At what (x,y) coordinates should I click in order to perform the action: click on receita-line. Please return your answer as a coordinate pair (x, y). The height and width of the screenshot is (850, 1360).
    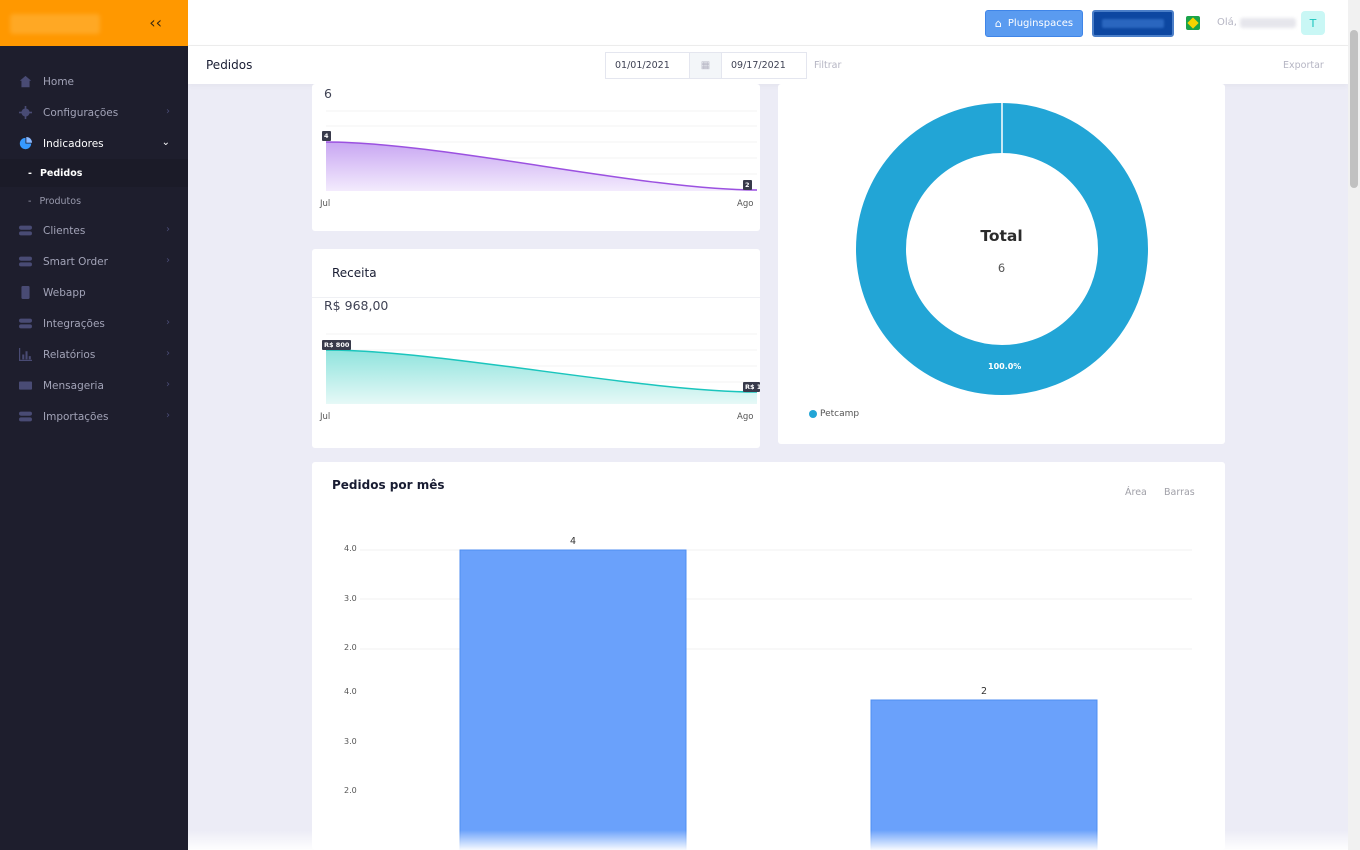
    Looking at the image, I should click on (541, 371).